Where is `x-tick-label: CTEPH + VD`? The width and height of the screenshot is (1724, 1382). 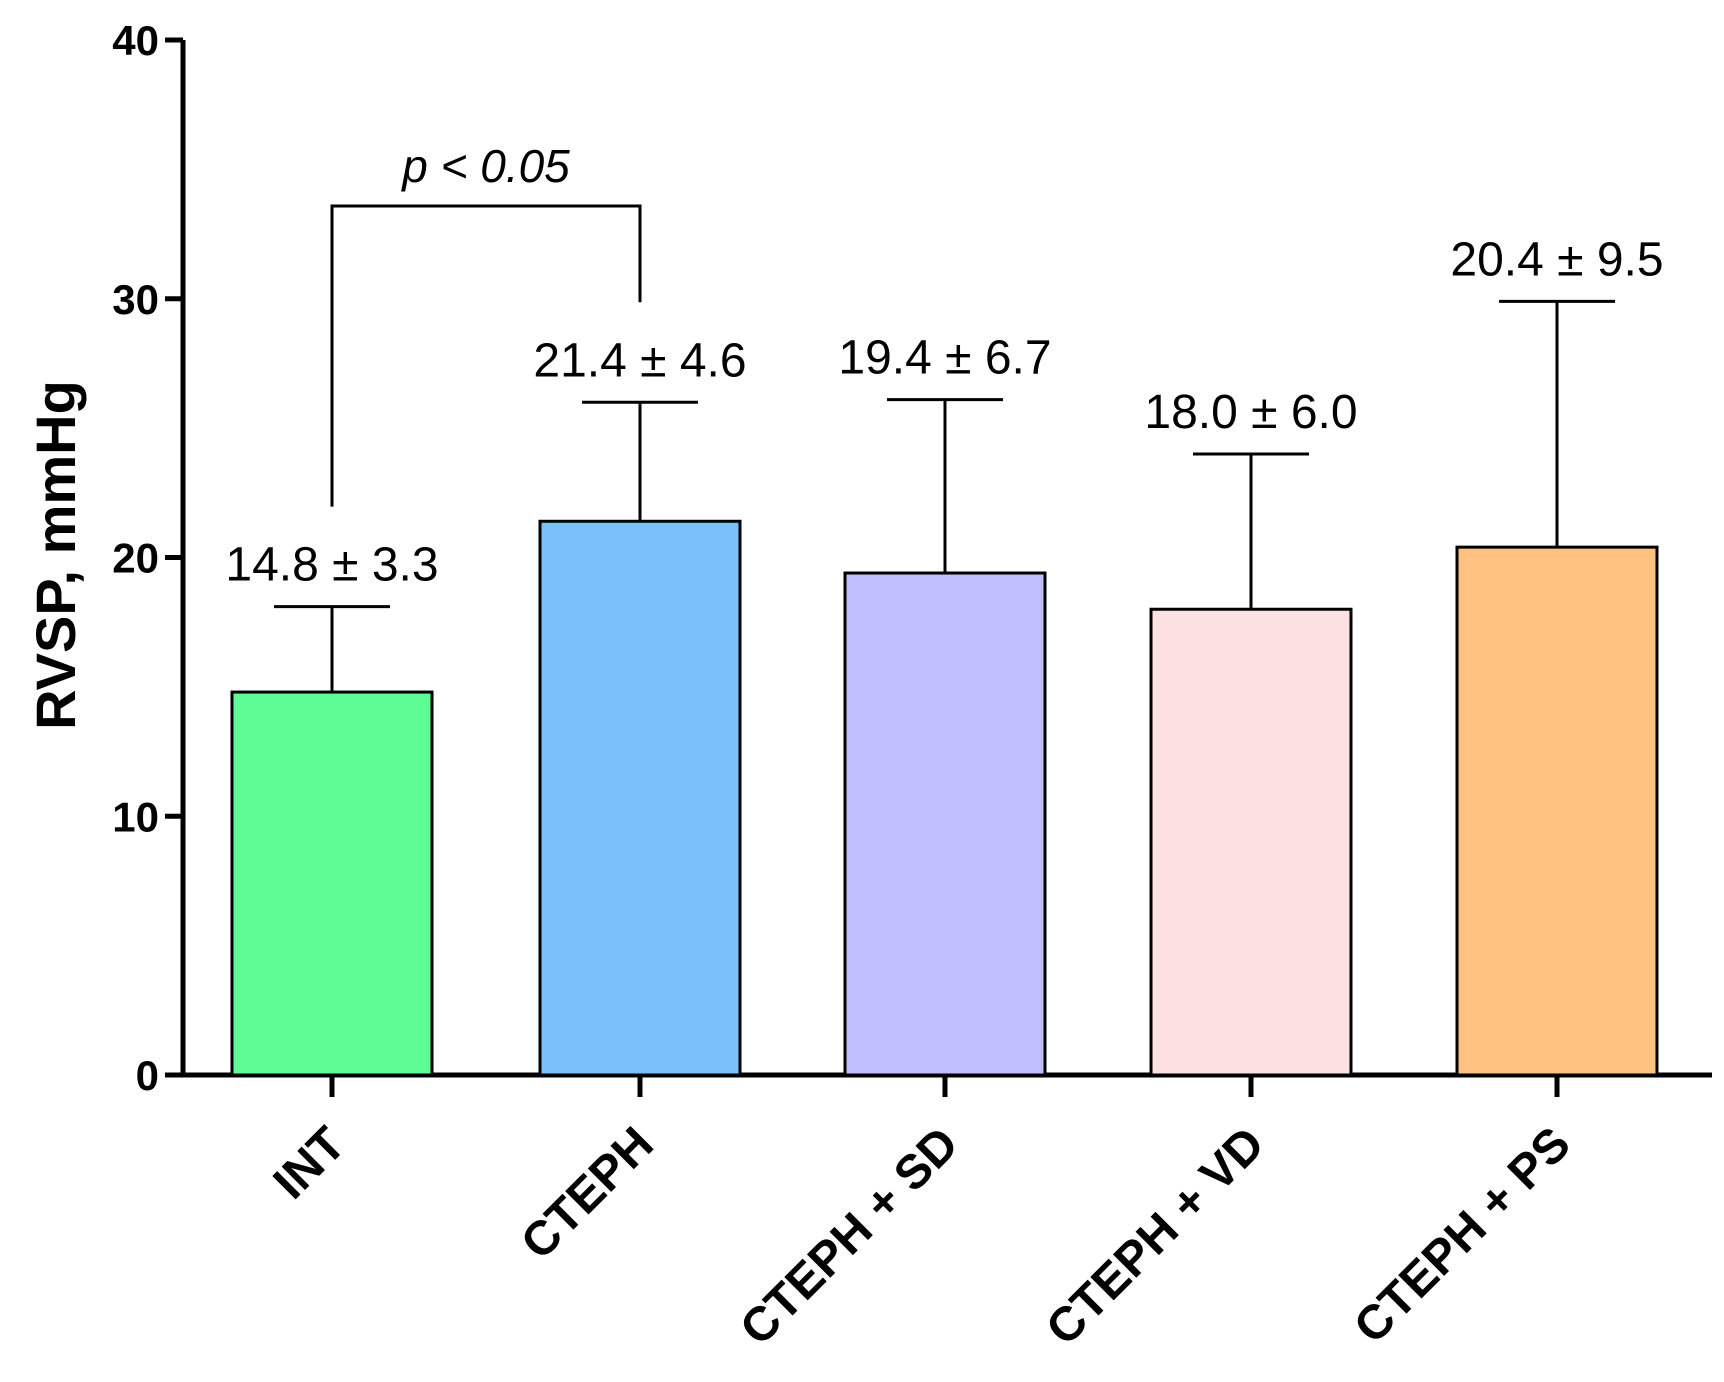 x-tick-label: CTEPH + VD is located at coordinates (1155, 1236).